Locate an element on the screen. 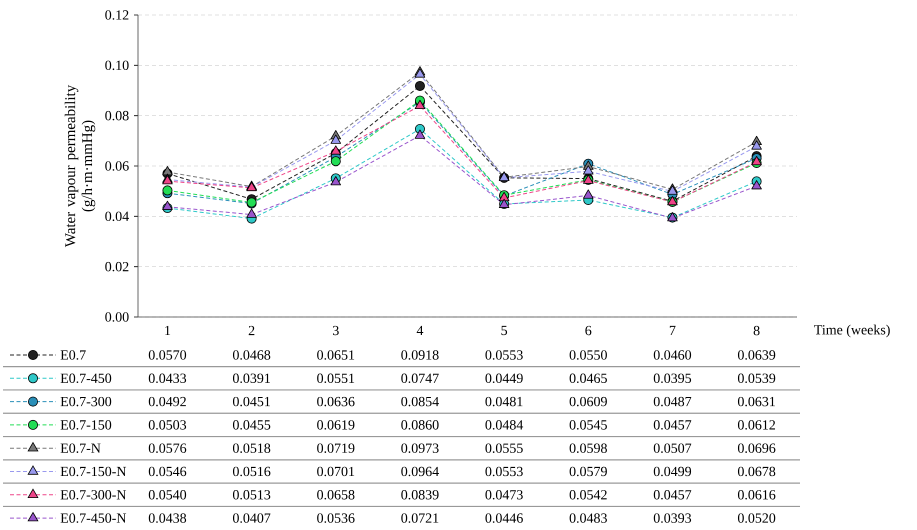  data-label: 0.0536 is located at coordinates (336, 518).